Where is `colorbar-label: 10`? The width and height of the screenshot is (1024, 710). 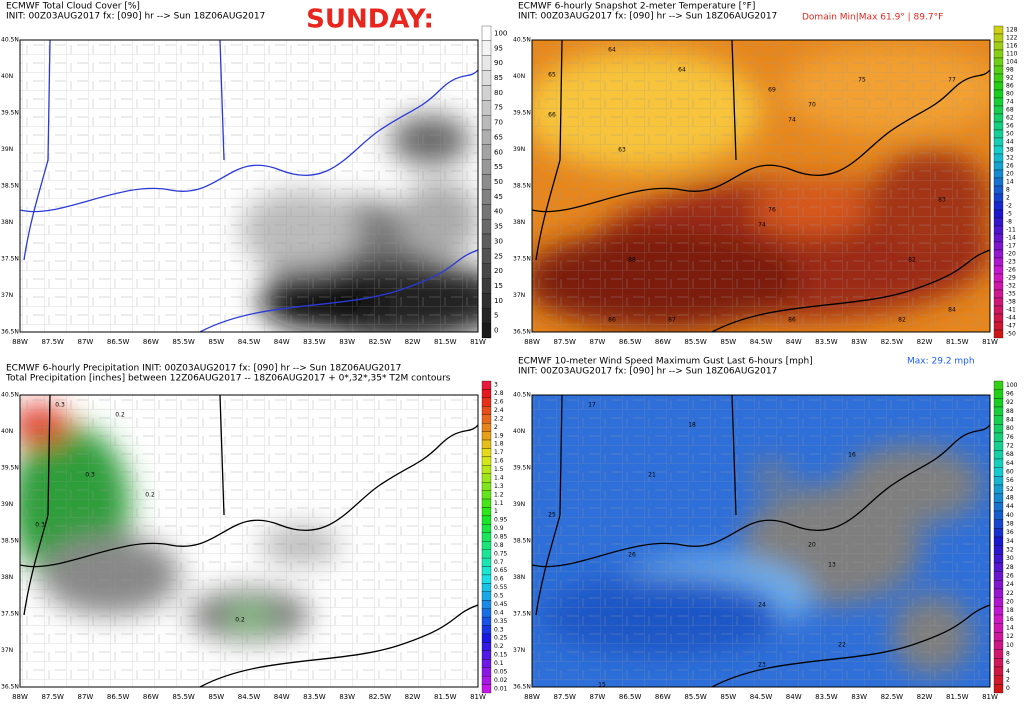 colorbar-label: 10 is located at coordinates (498, 301).